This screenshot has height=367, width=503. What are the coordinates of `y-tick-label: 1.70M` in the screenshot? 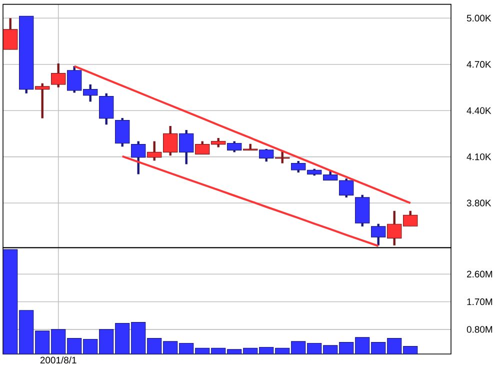 It's located at (479, 302).